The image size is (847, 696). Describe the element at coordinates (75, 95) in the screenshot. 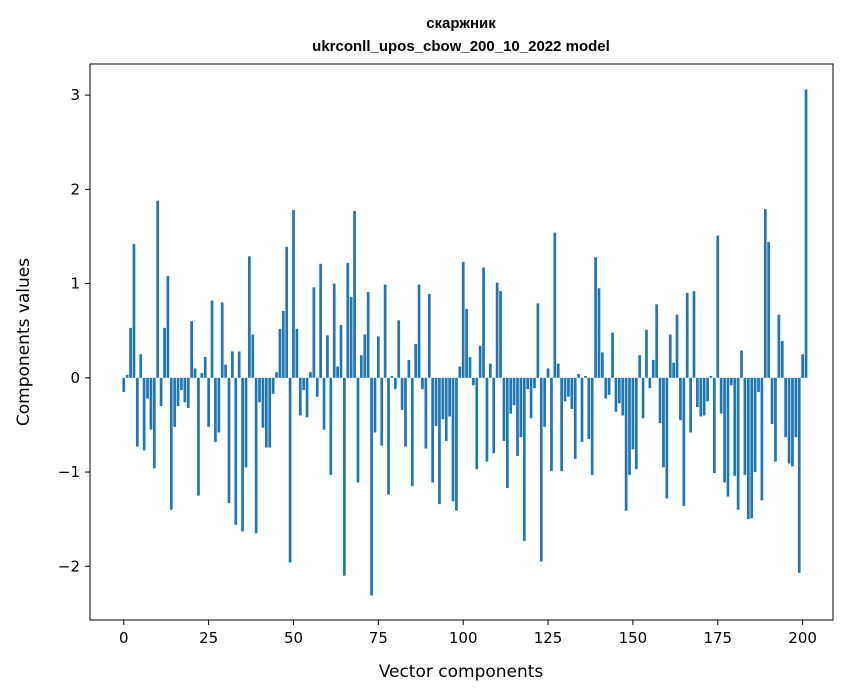

I see `y-tick-label: 3` at that location.